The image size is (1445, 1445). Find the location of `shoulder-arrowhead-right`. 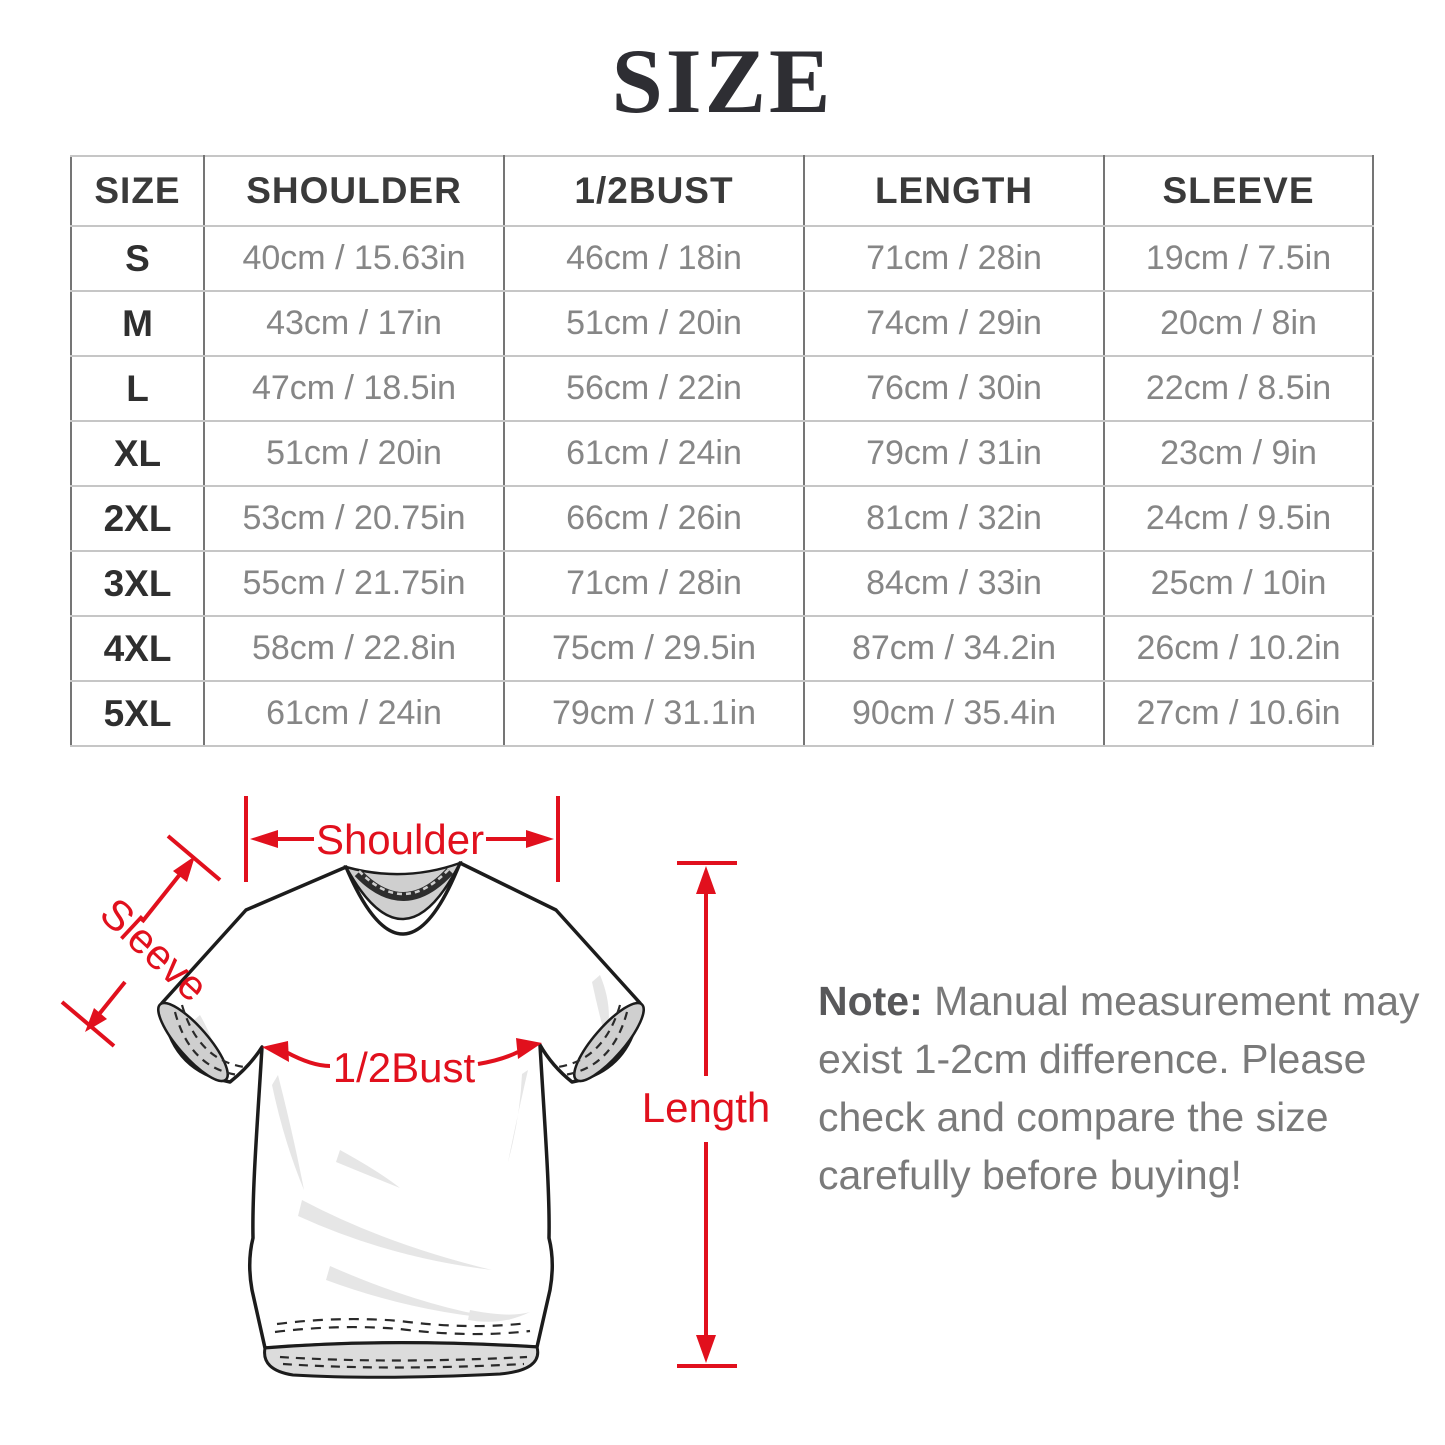

shoulder-arrowhead-right is located at coordinates (540, 839).